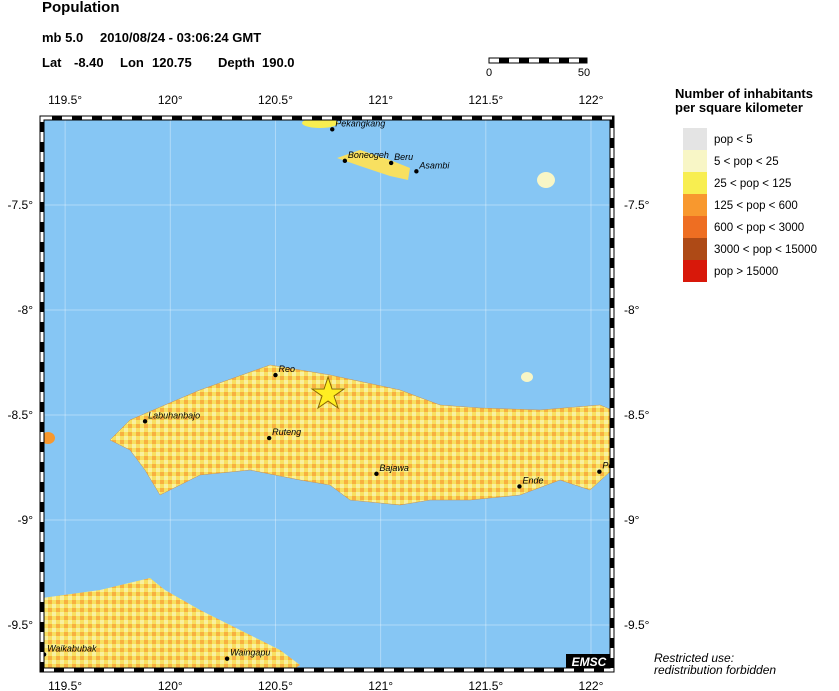  What do you see at coordinates (532, 480) in the screenshot?
I see `city-label: Ende` at bounding box center [532, 480].